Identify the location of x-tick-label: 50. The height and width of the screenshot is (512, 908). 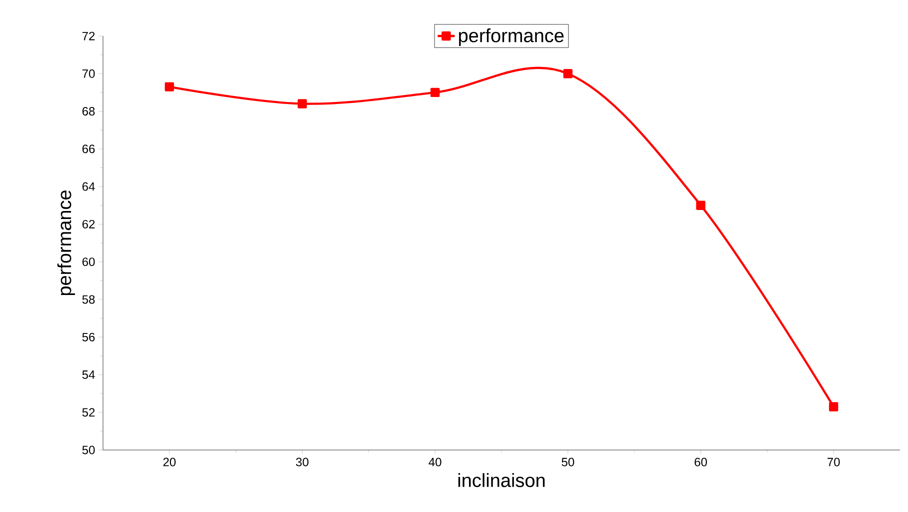
(568, 462).